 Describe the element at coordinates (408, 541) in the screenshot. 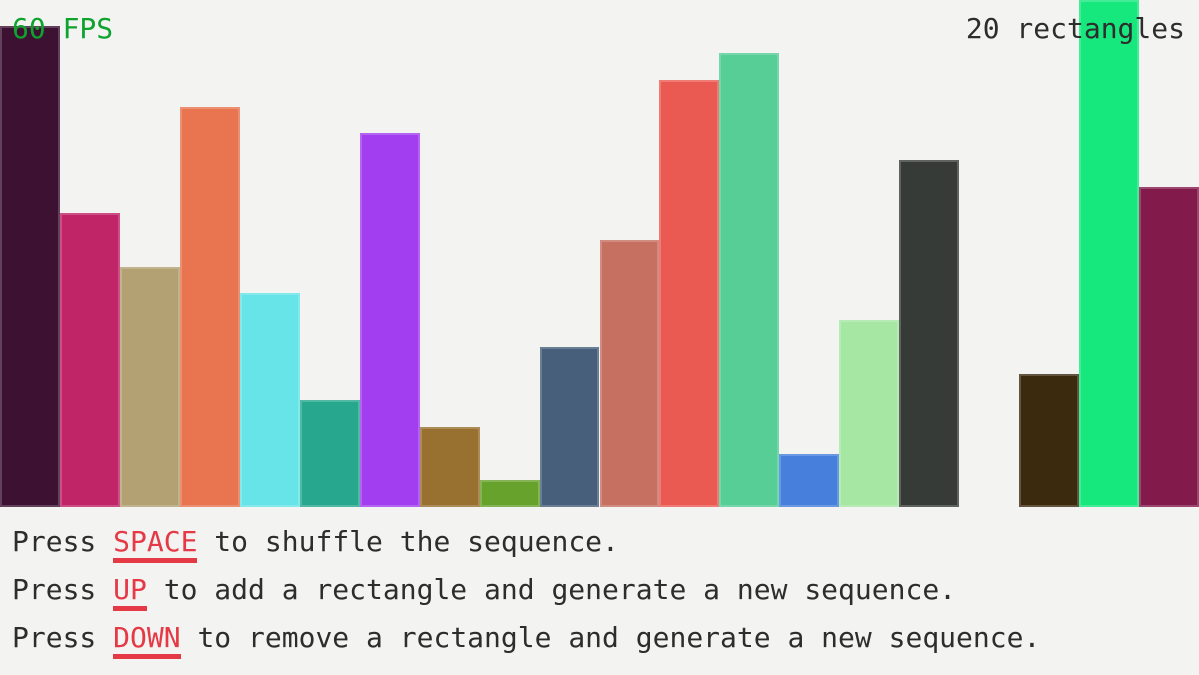

I see `instruction-suffix: to shuffle the sequence.` at that location.